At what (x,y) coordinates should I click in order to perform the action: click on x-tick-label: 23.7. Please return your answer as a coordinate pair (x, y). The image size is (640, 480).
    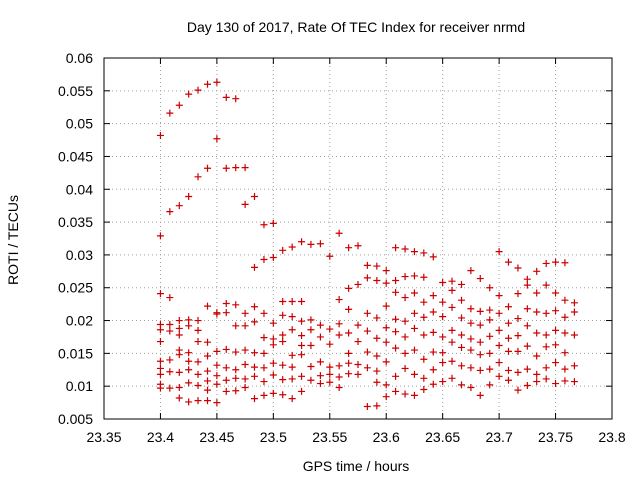
    Looking at the image, I should click on (498, 437).